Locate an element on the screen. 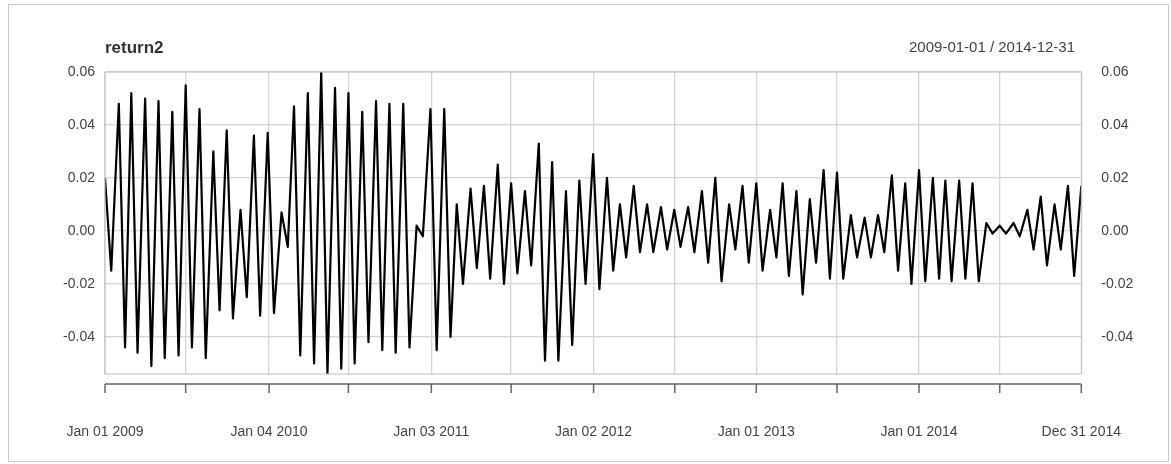 The width and height of the screenshot is (1171, 464). x-tick-label: Jan 02 2012 is located at coordinates (594, 431).